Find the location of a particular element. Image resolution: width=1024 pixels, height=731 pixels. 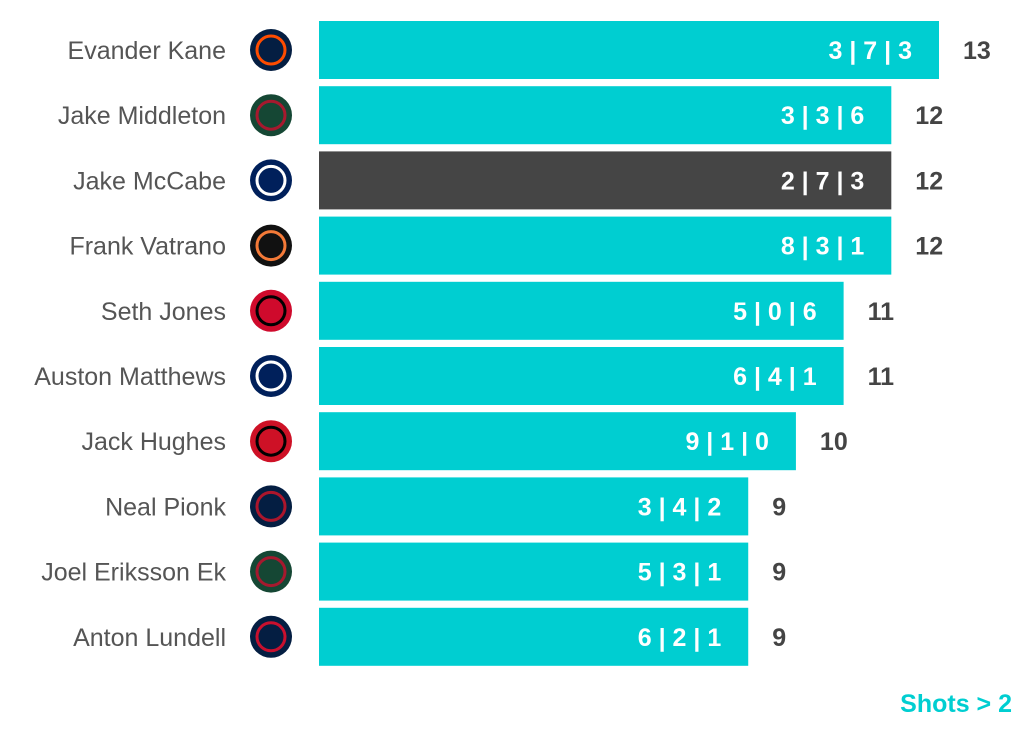

player-label: Auston Matthews is located at coordinates (130, 377).